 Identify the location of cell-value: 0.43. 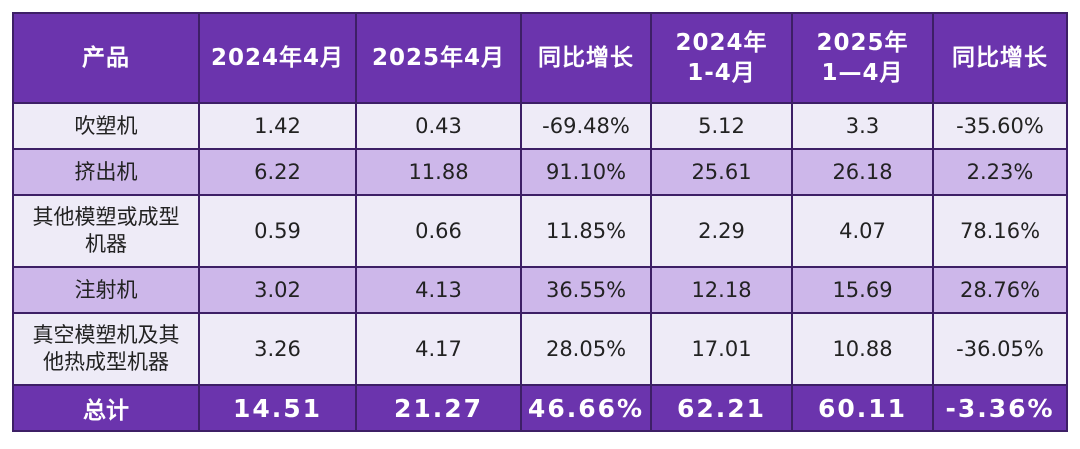
(438, 126).